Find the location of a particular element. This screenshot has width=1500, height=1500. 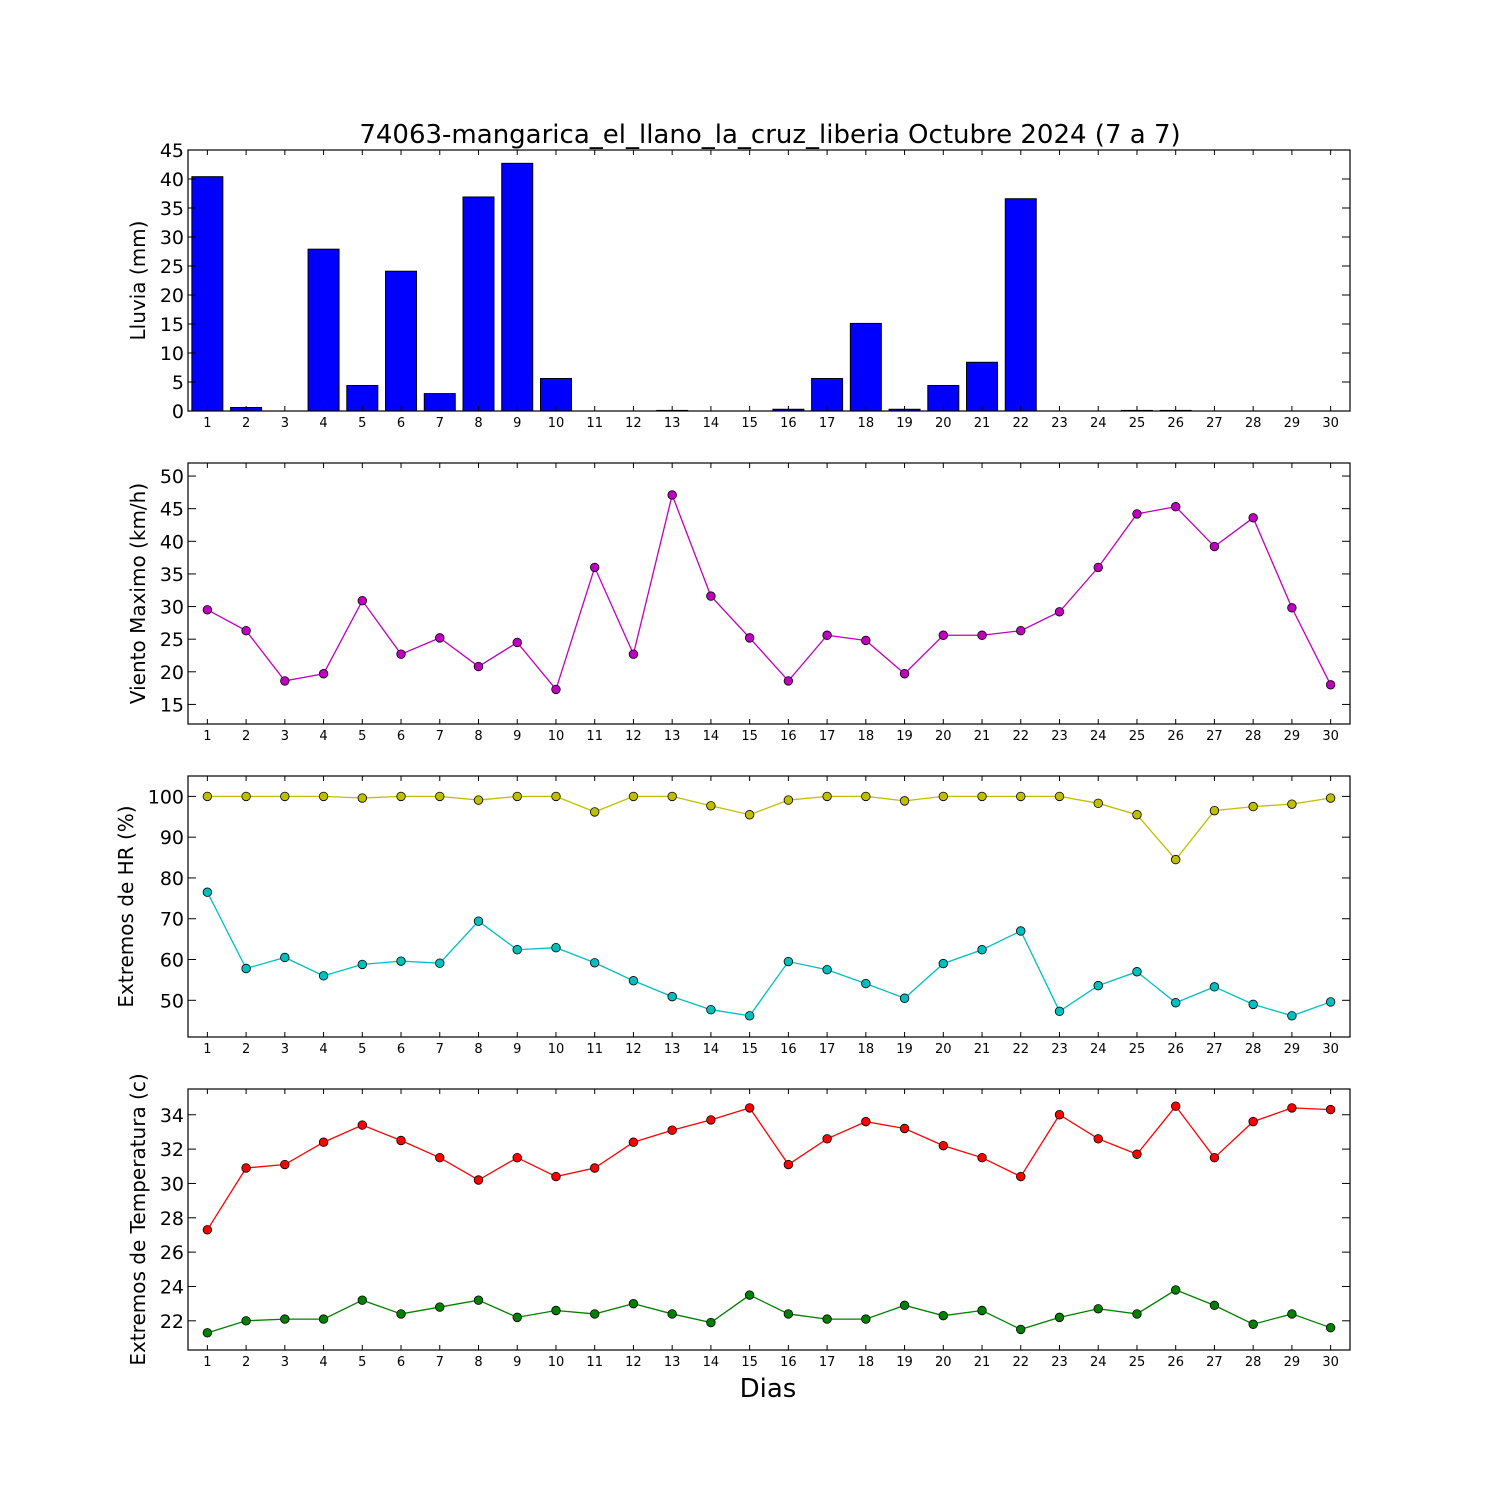

x-tick-label: 10 is located at coordinates (556, 736).